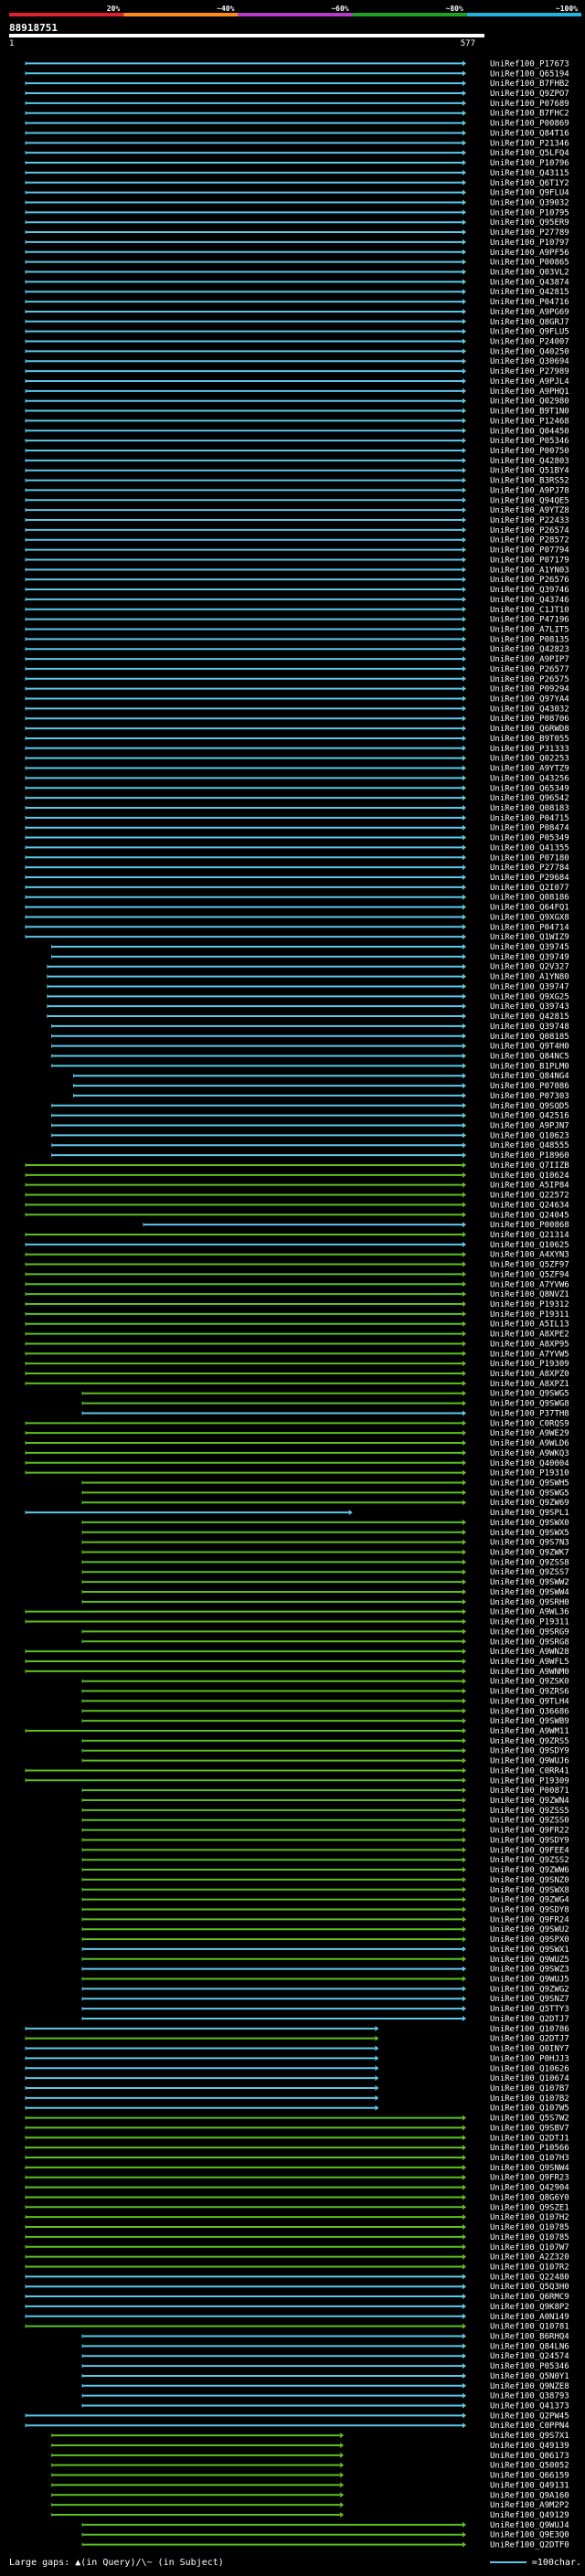 This screenshot has width=585, height=2576. What do you see at coordinates (530, 193) in the screenshot?
I see `hit-label: UniRef100_Q9FLU4` at bounding box center [530, 193].